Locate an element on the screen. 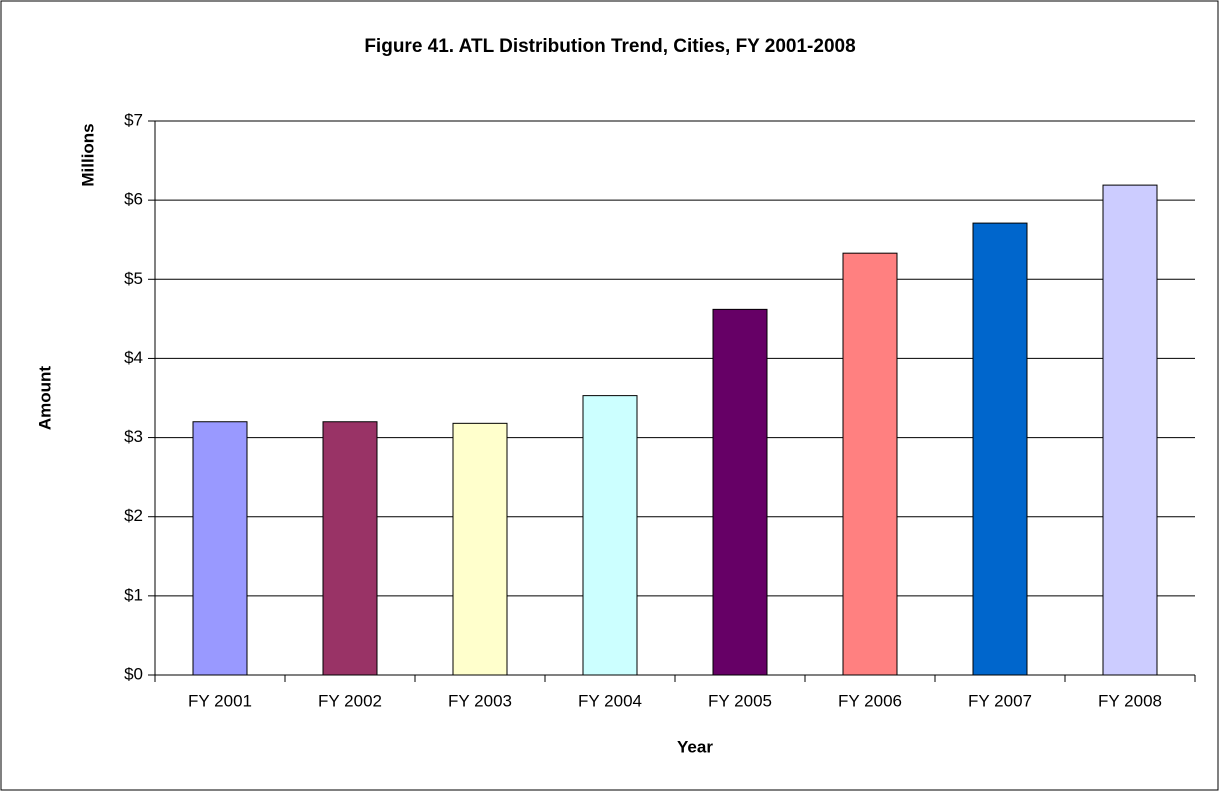  y-tick-label: $4 is located at coordinates (133, 357).